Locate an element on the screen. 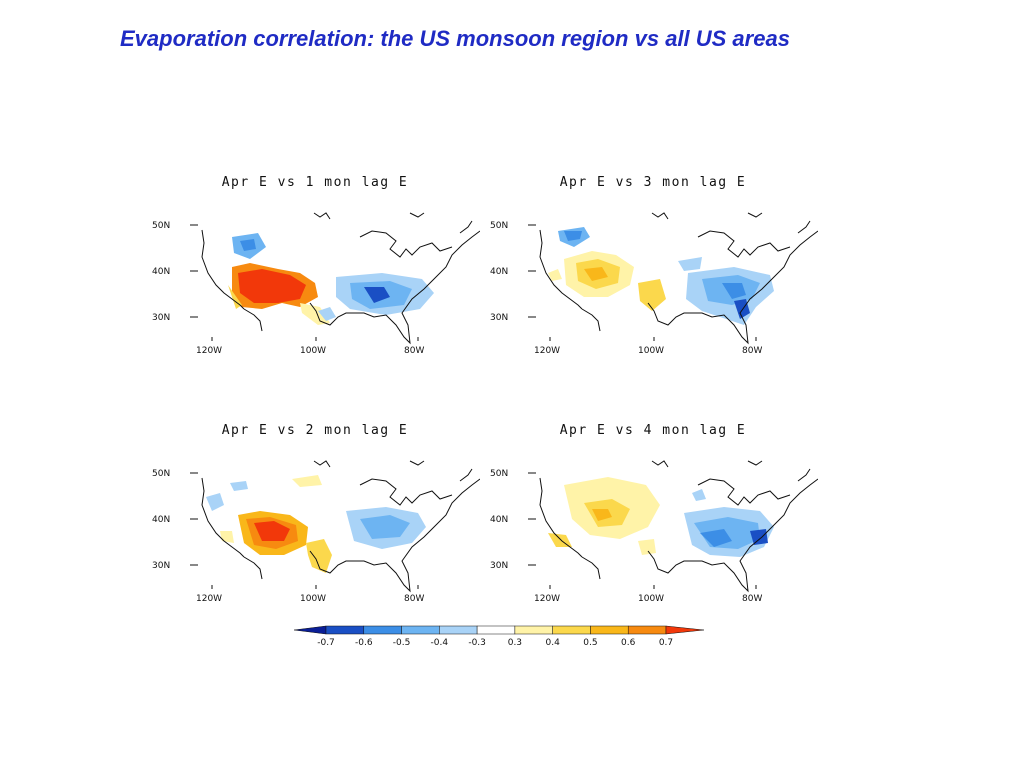 The image size is (1024, 768). map-panel-4-month-lag: Apr E vs 4 mon lag E is located at coordinates (653, 518).